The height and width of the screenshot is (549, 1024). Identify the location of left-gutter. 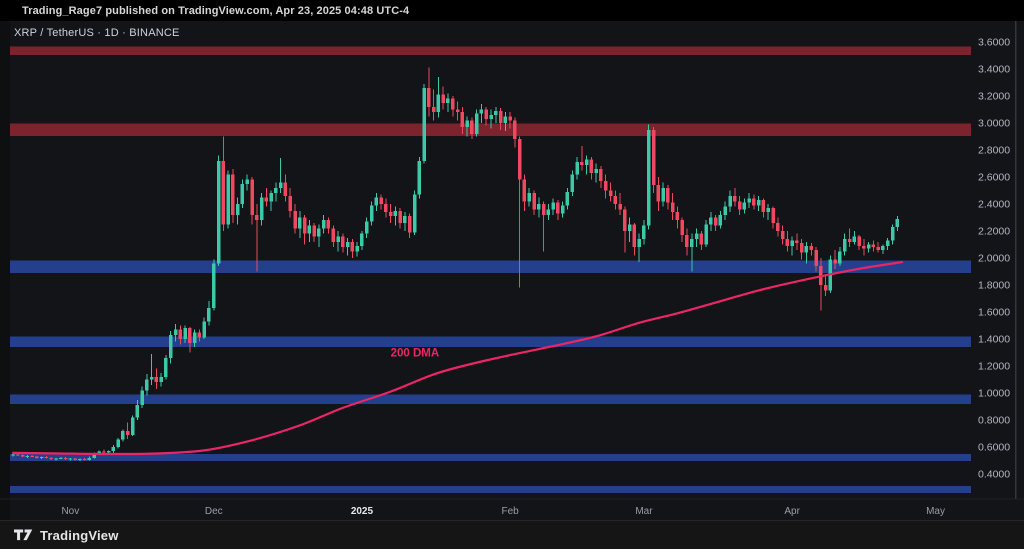
(5, 270).